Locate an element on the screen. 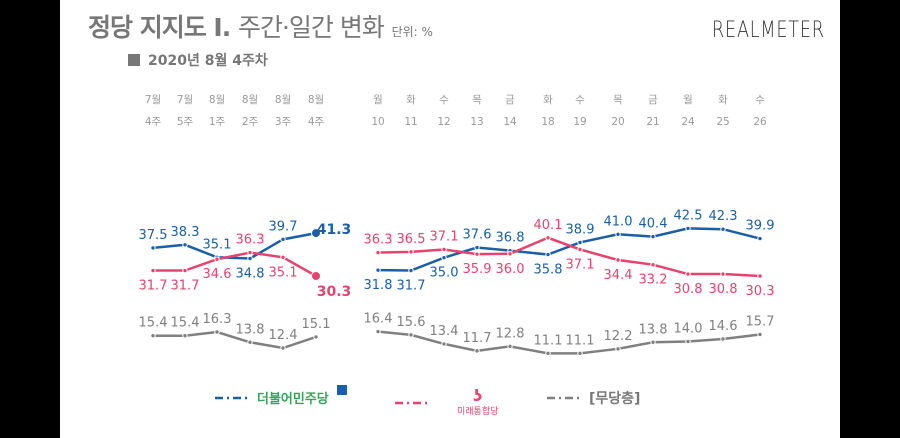 This screenshot has height=438, width=900. data-label: 36.3 is located at coordinates (250, 240).